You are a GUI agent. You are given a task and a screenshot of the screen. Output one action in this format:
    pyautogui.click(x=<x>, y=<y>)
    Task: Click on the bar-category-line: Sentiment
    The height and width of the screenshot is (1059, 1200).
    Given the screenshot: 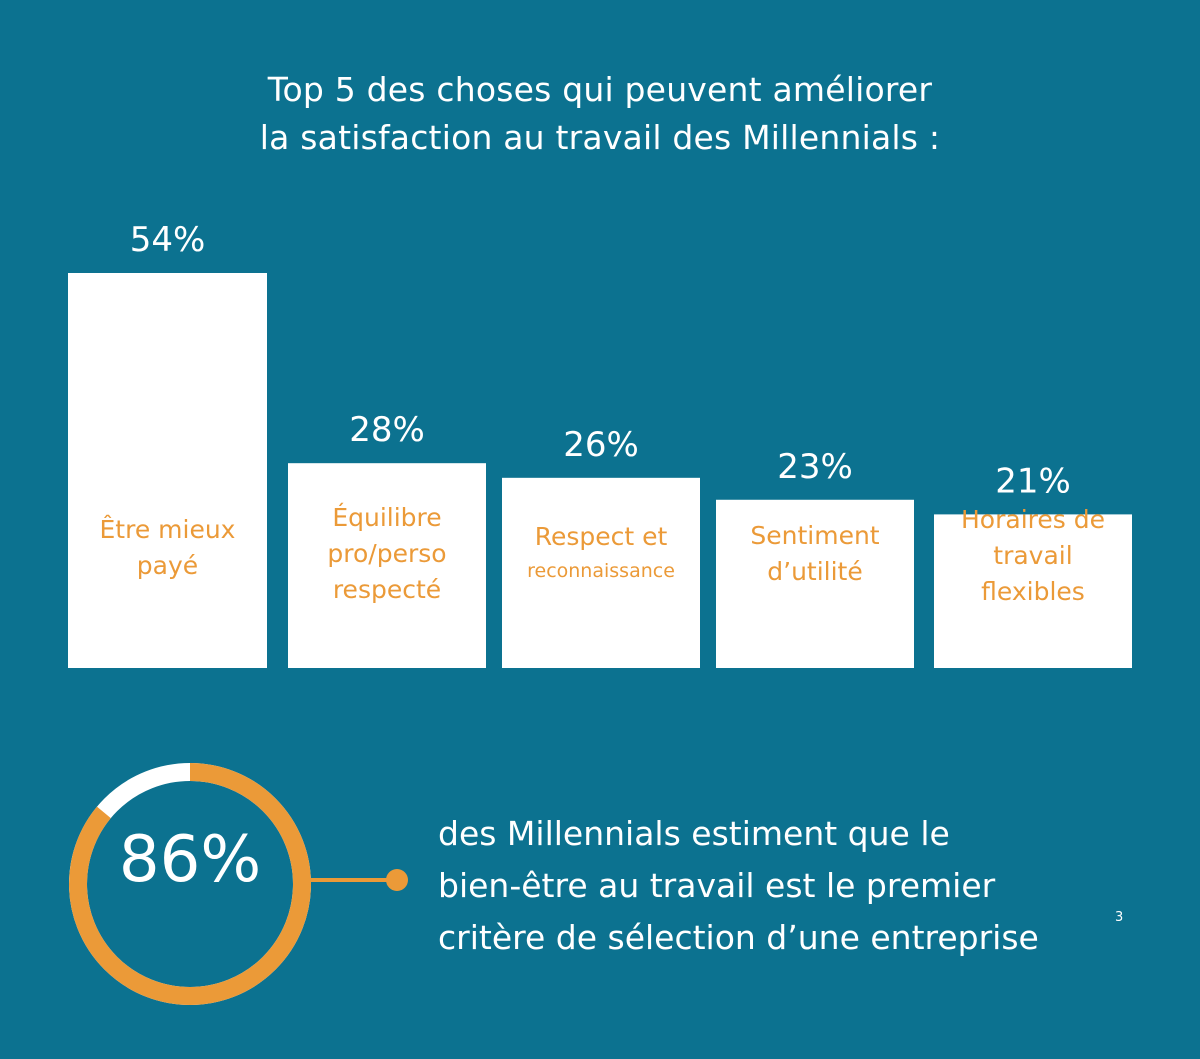 What is the action you would take?
    pyautogui.click(x=815, y=535)
    